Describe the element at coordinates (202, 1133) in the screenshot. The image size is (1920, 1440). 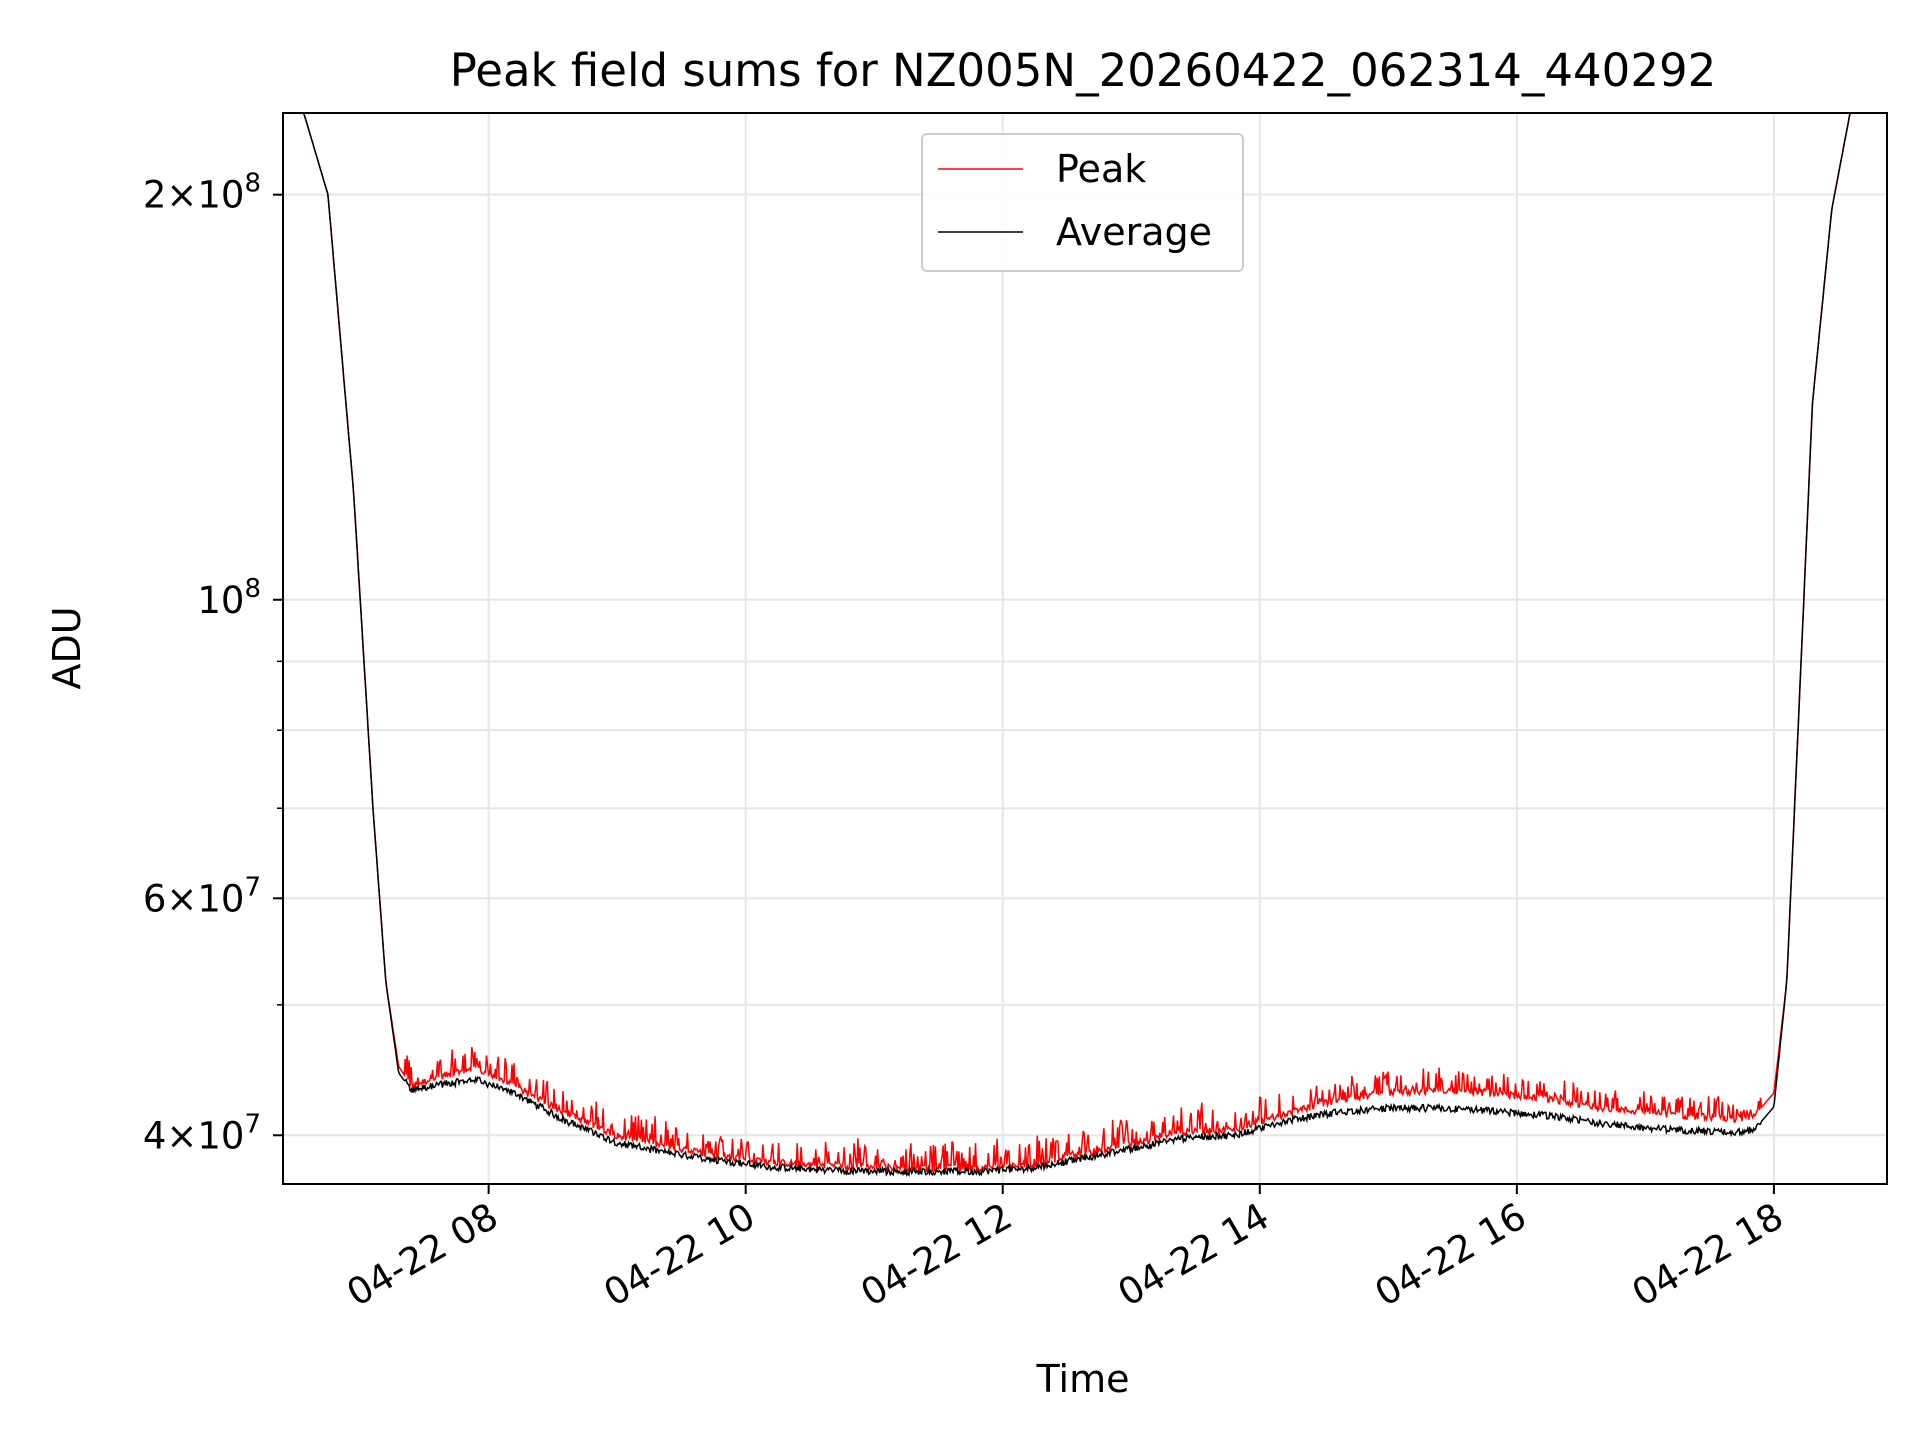
I see `y-tick-label: 4×107` at that location.